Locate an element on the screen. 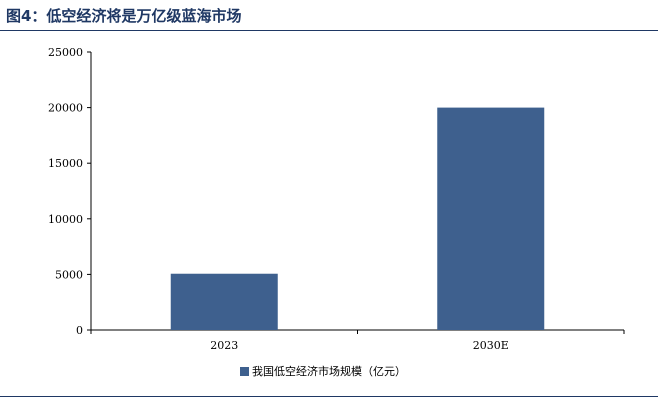 The width and height of the screenshot is (658, 401). x-tick-label: 2023 is located at coordinates (224, 345).